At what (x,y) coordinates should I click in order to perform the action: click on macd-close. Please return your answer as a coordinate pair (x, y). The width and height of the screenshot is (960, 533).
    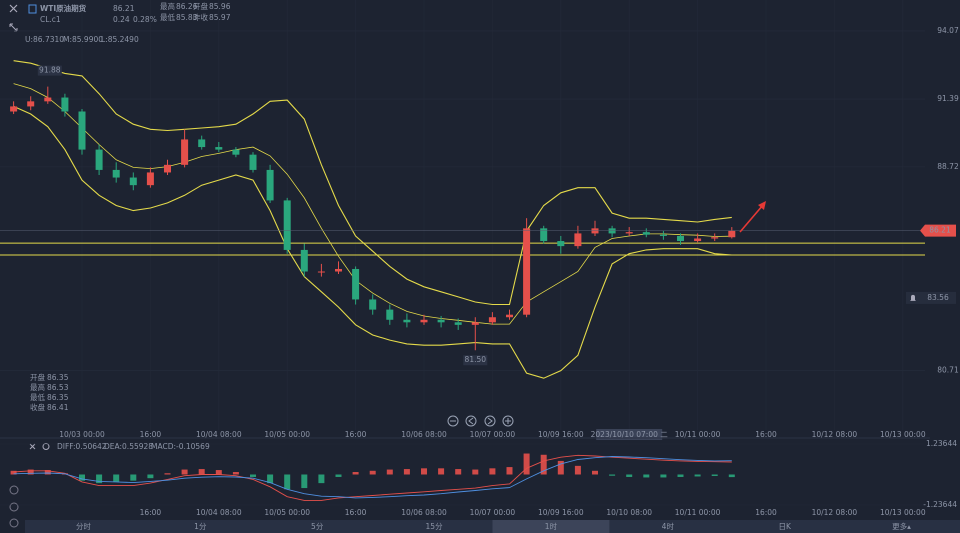
    Looking at the image, I should click on (32, 446).